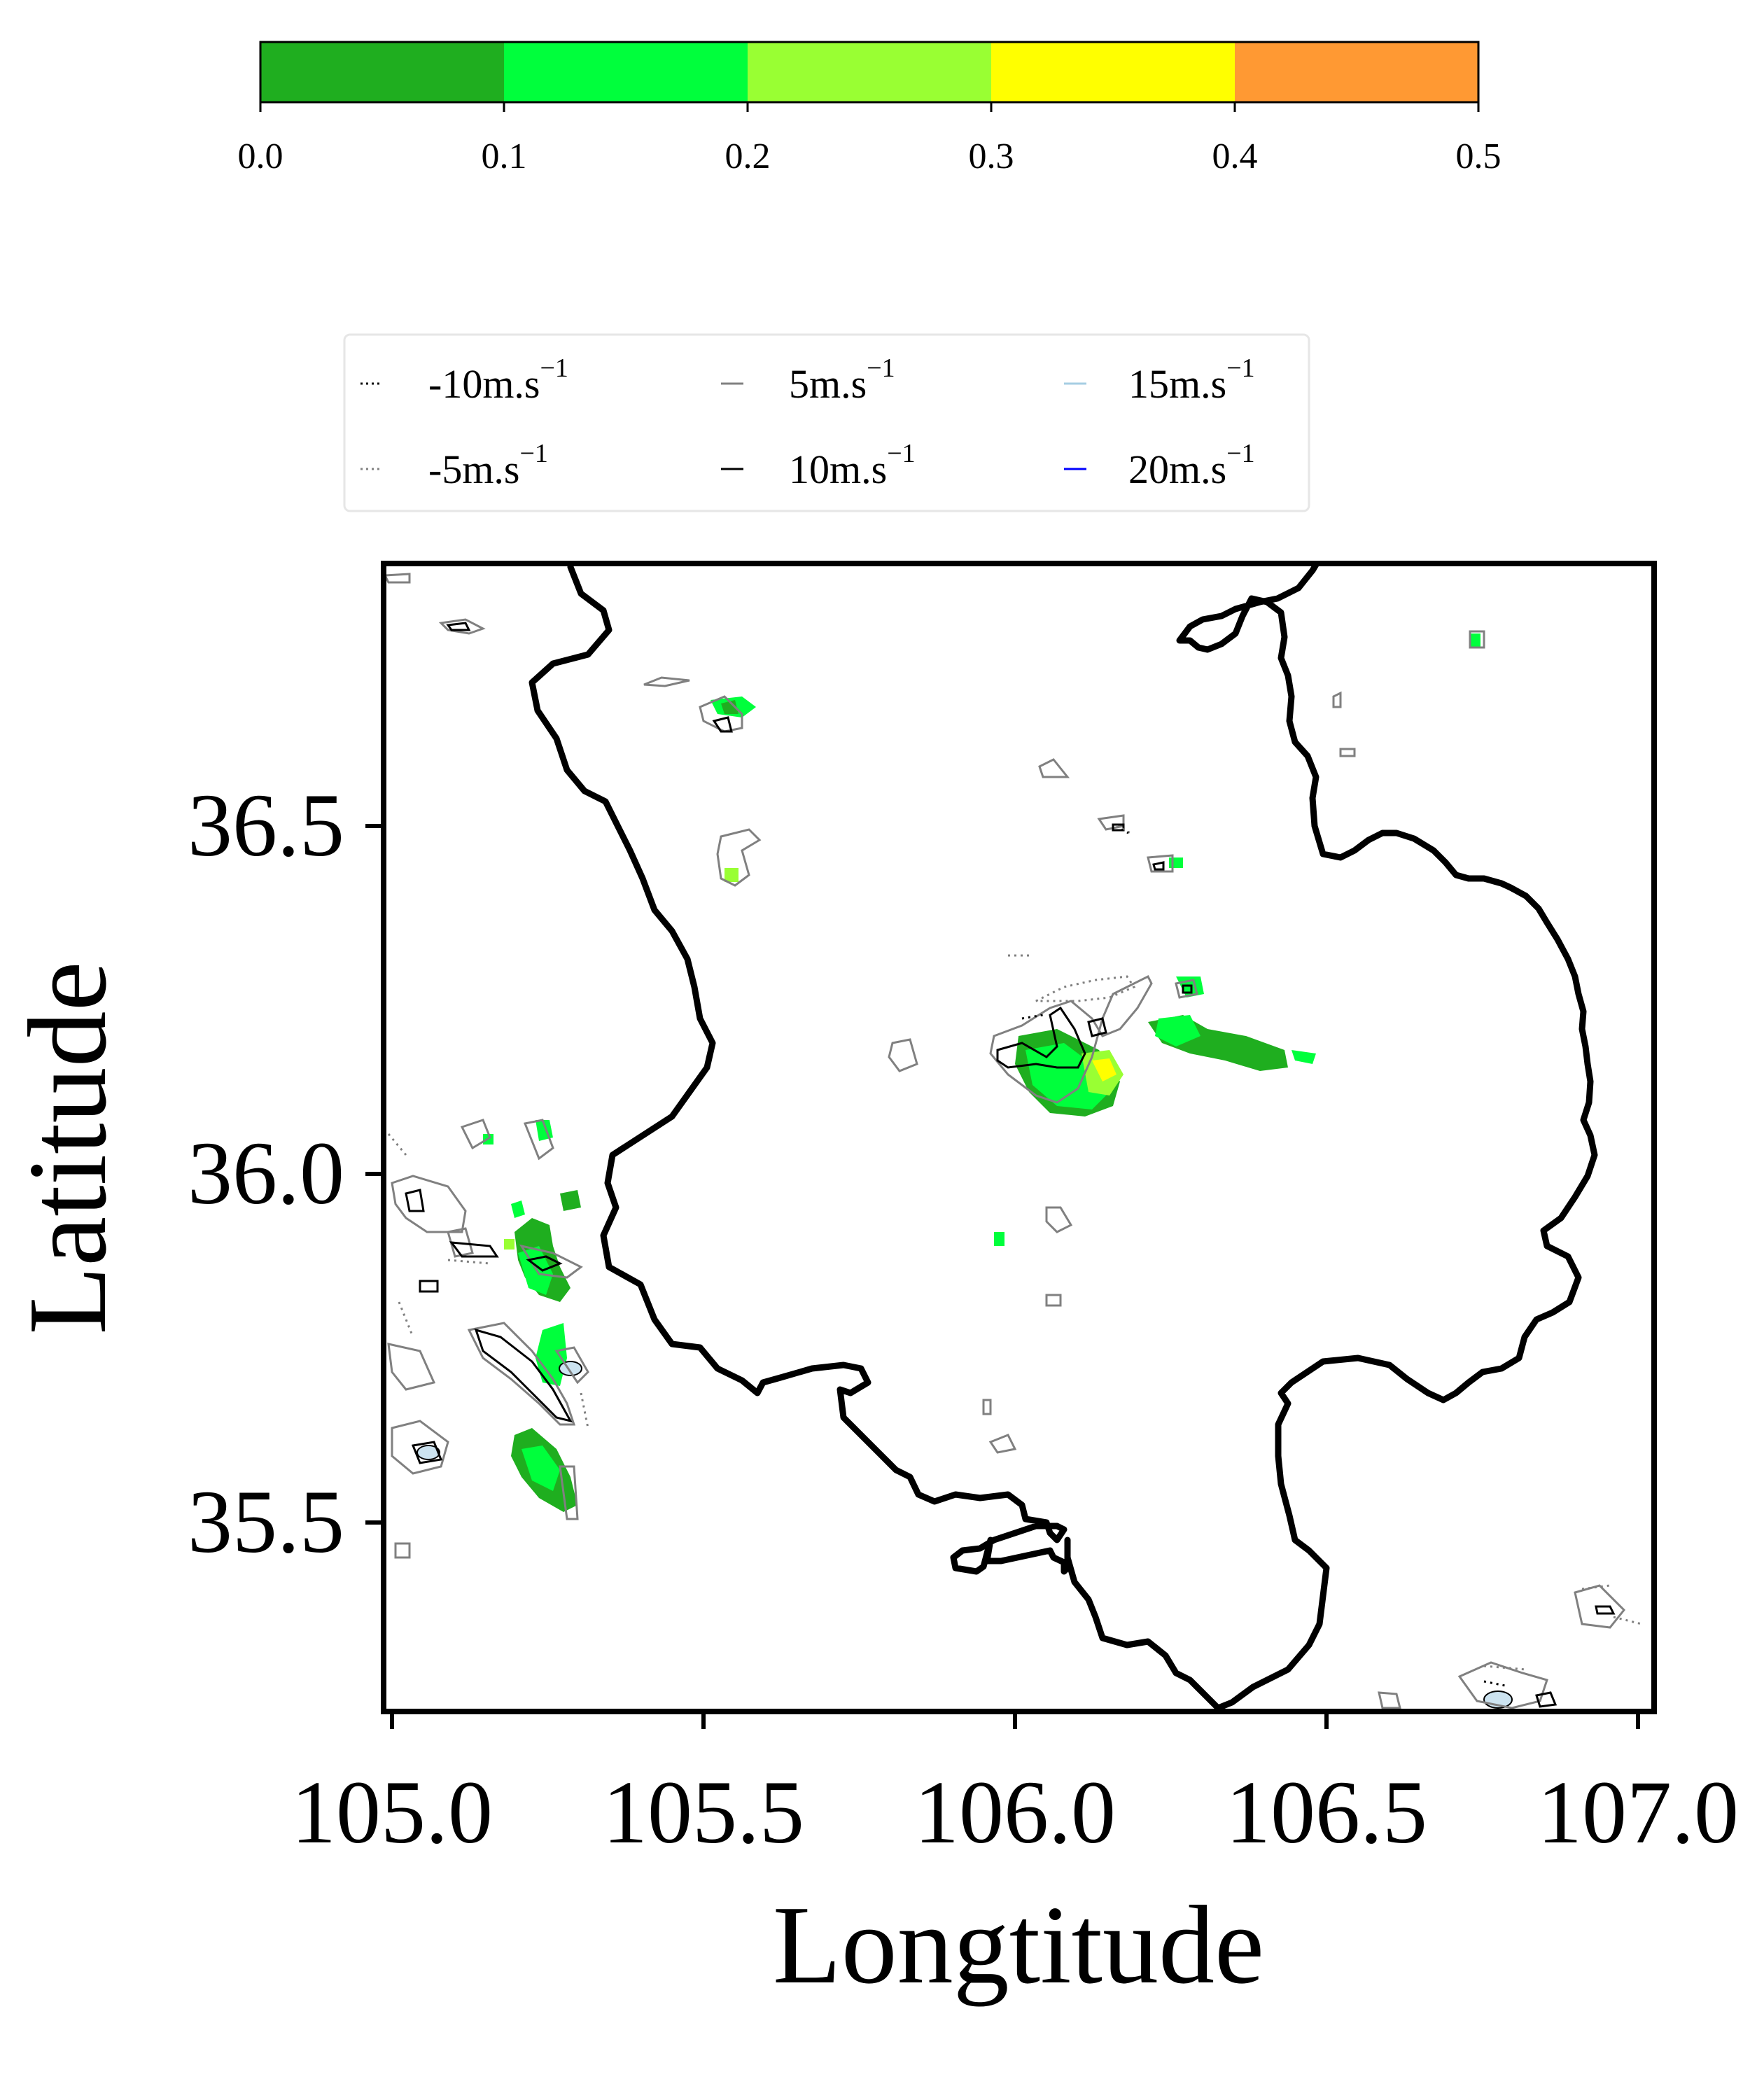 This screenshot has width=1750, height=2100. What do you see at coordinates (842, 380) in the screenshot?
I see `legend-label-5: 5m.s−1` at bounding box center [842, 380].